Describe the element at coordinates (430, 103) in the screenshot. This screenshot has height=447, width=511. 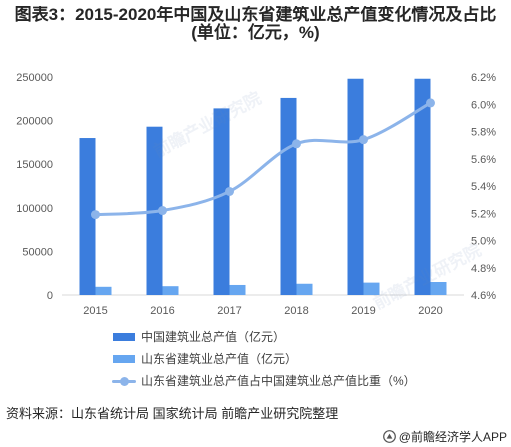
I see `ratio-point-2020` at that location.